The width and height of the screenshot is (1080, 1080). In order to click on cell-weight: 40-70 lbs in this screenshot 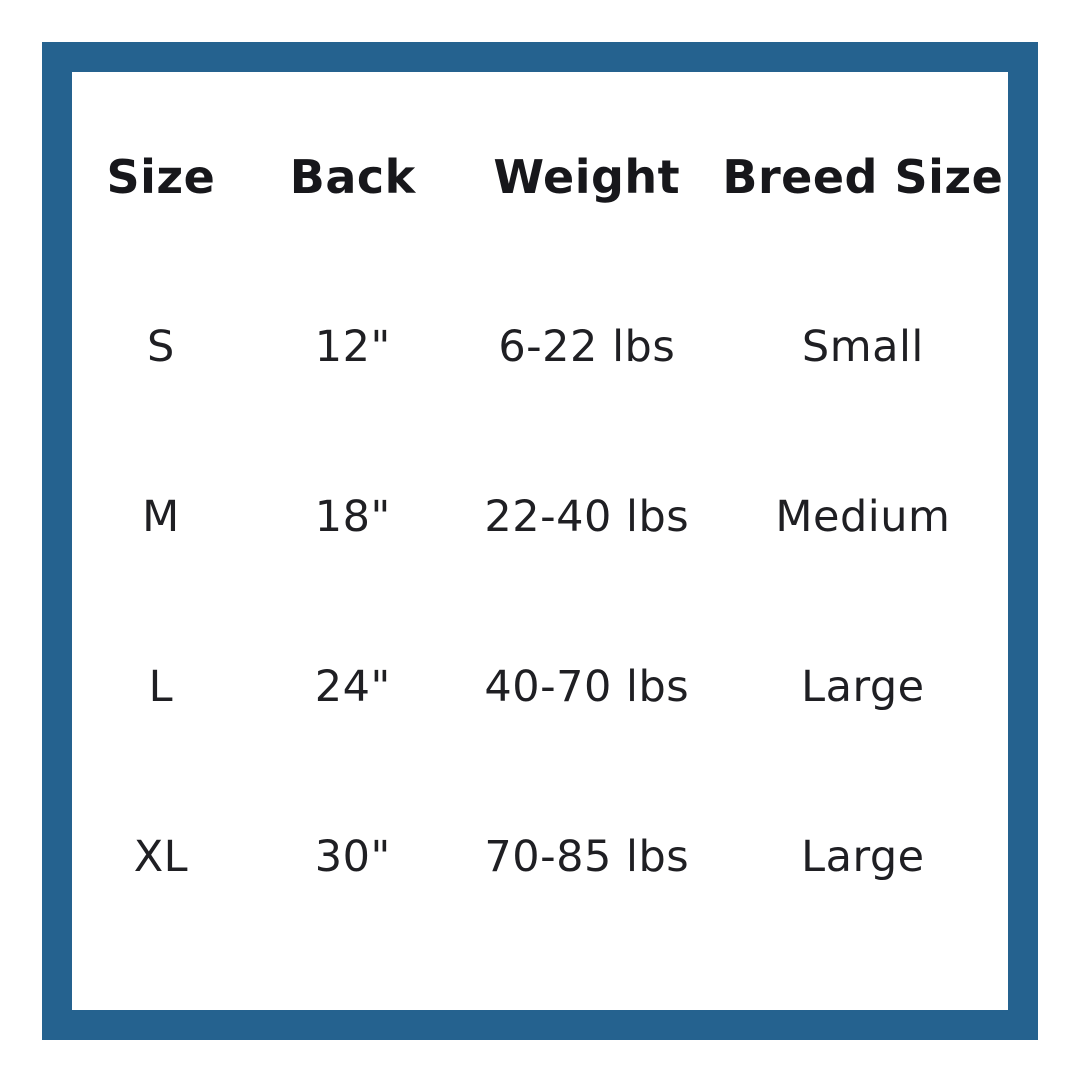, I will do `click(587, 687)`.